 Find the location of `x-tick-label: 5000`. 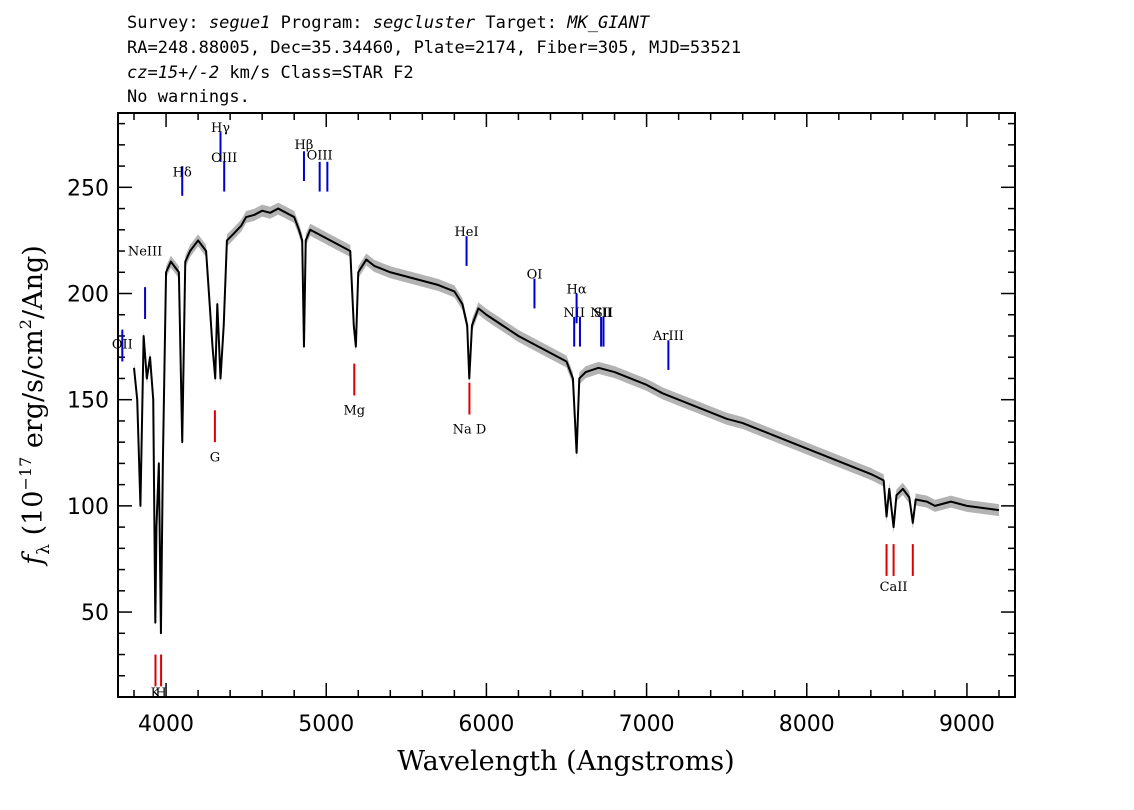

x-tick-label: 5000 is located at coordinates (326, 724).